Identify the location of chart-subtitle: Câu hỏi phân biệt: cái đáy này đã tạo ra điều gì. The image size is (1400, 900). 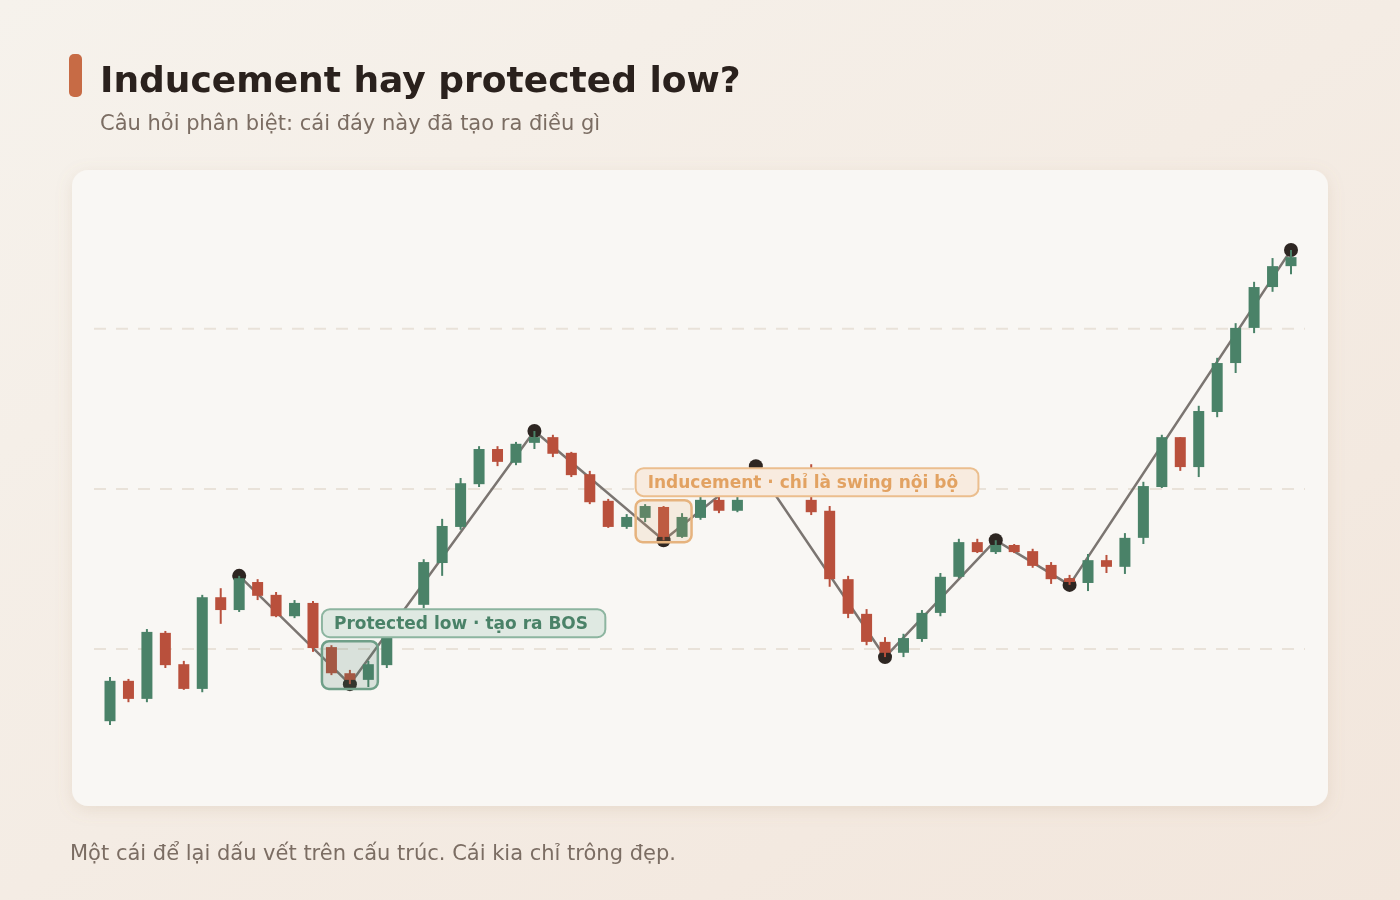
(350, 123).